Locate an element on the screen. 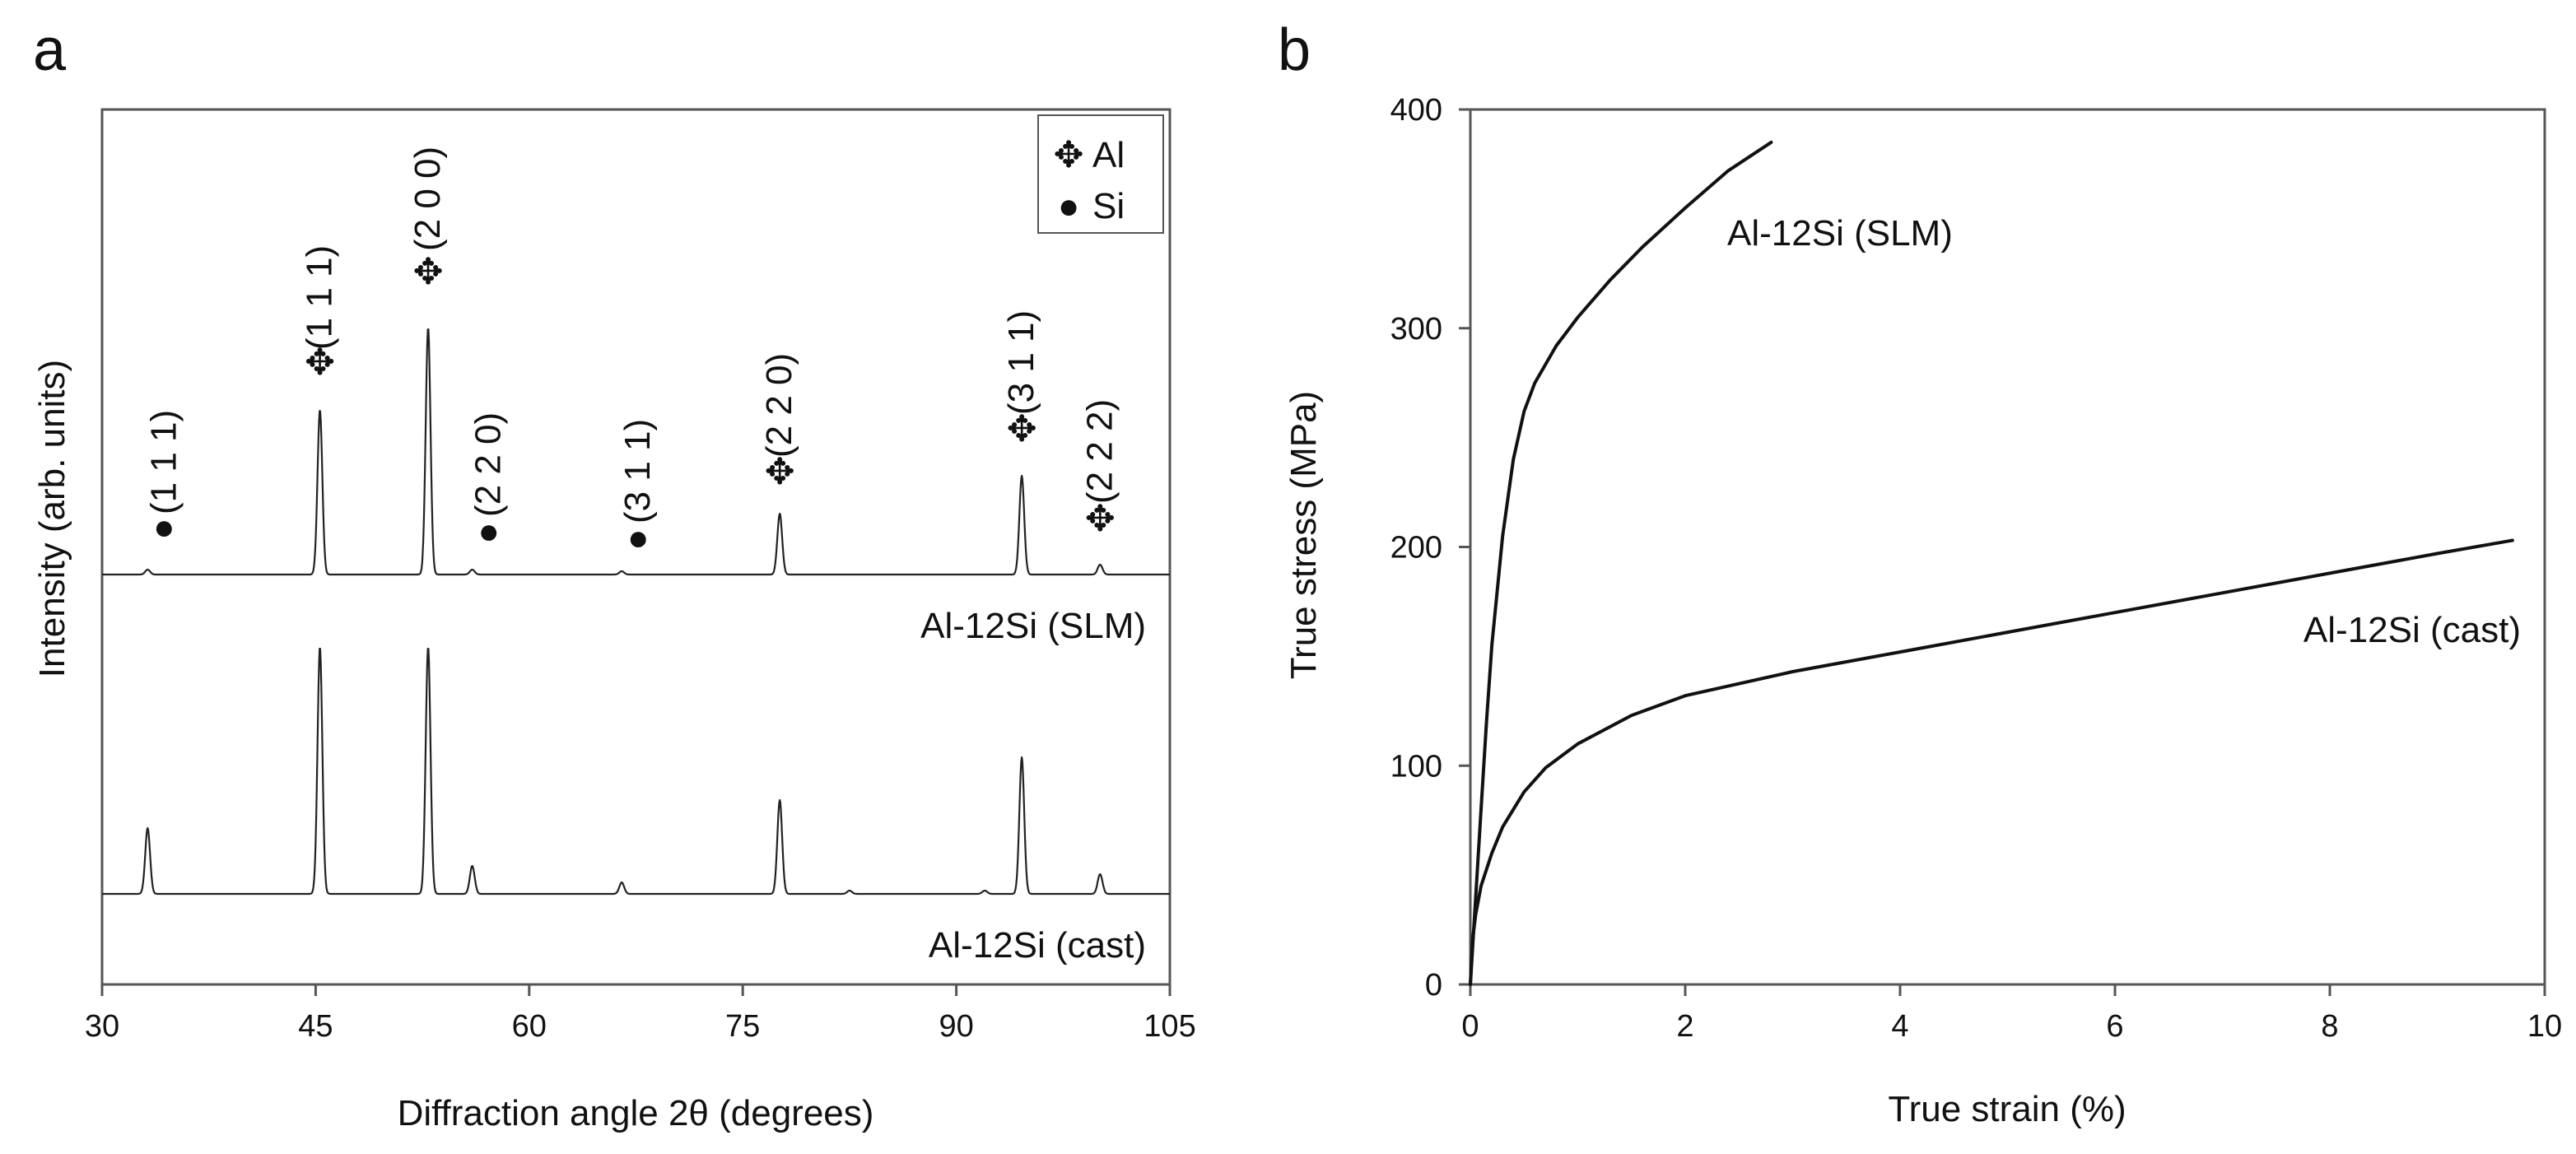 Image resolution: width=2576 pixels, height=1154 pixels. panel-b-x-tick-label: 0 is located at coordinates (1470, 1026).